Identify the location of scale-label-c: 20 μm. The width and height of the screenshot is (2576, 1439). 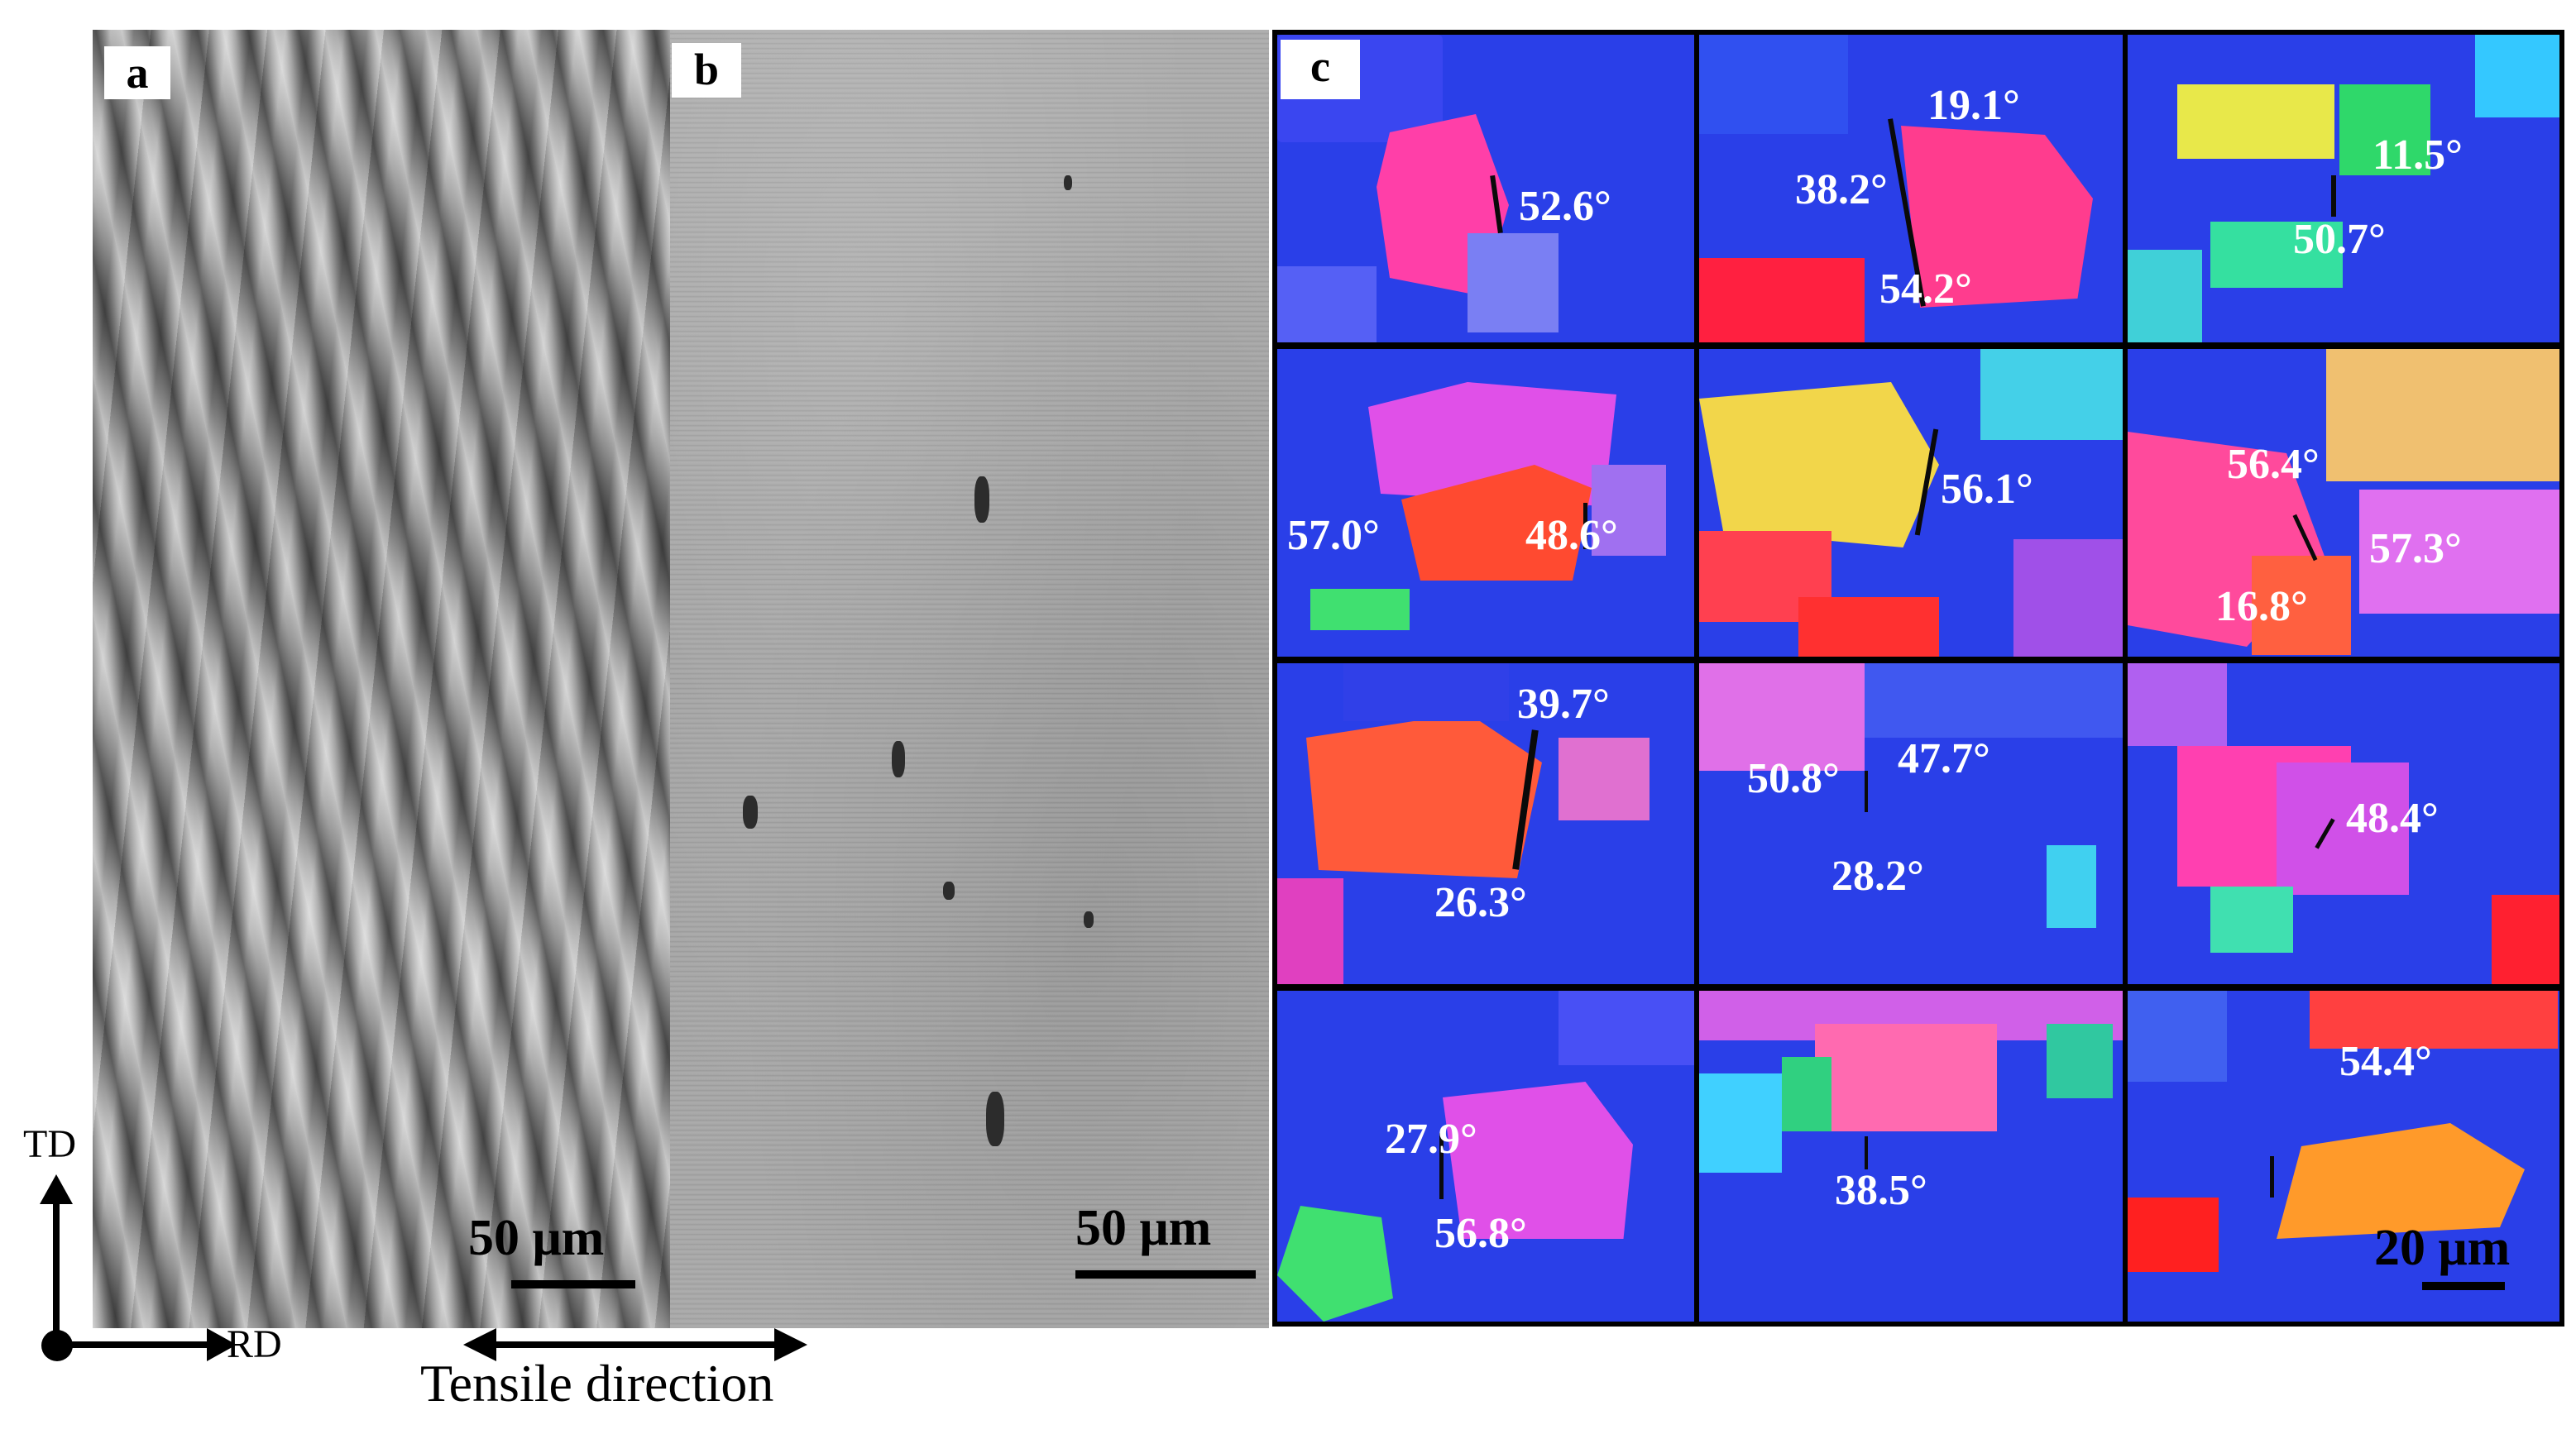
(2442, 1248).